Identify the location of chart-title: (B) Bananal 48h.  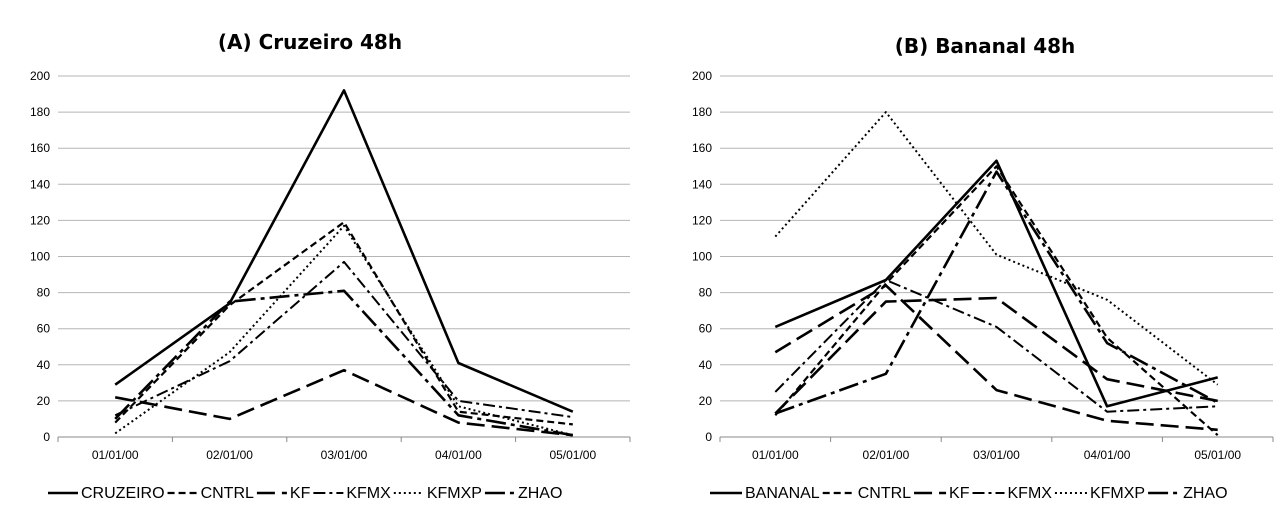
(985, 46).